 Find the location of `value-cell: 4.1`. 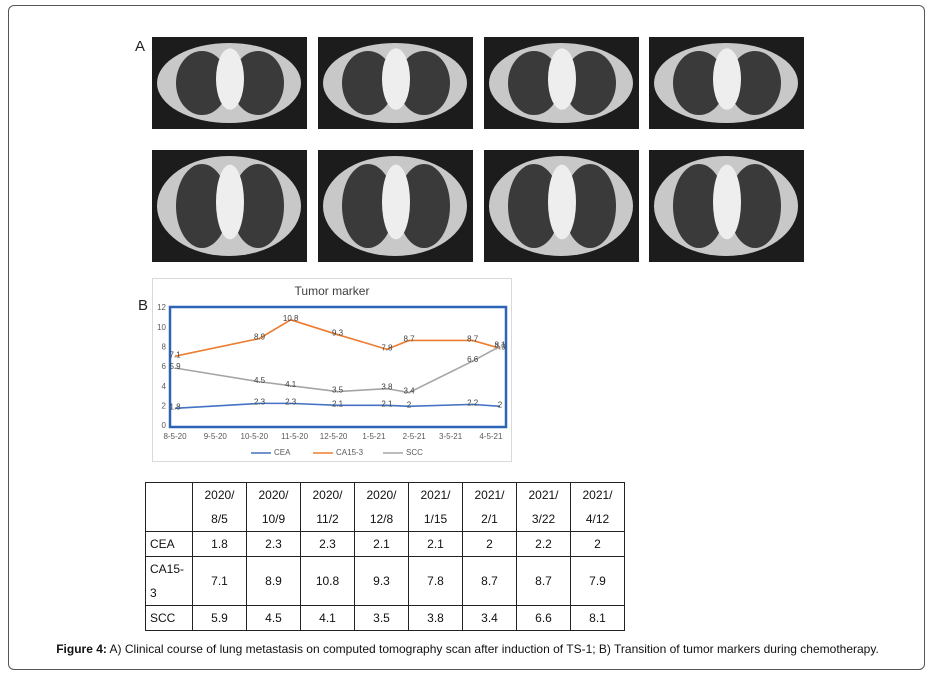

value-cell: 4.1 is located at coordinates (327, 618).